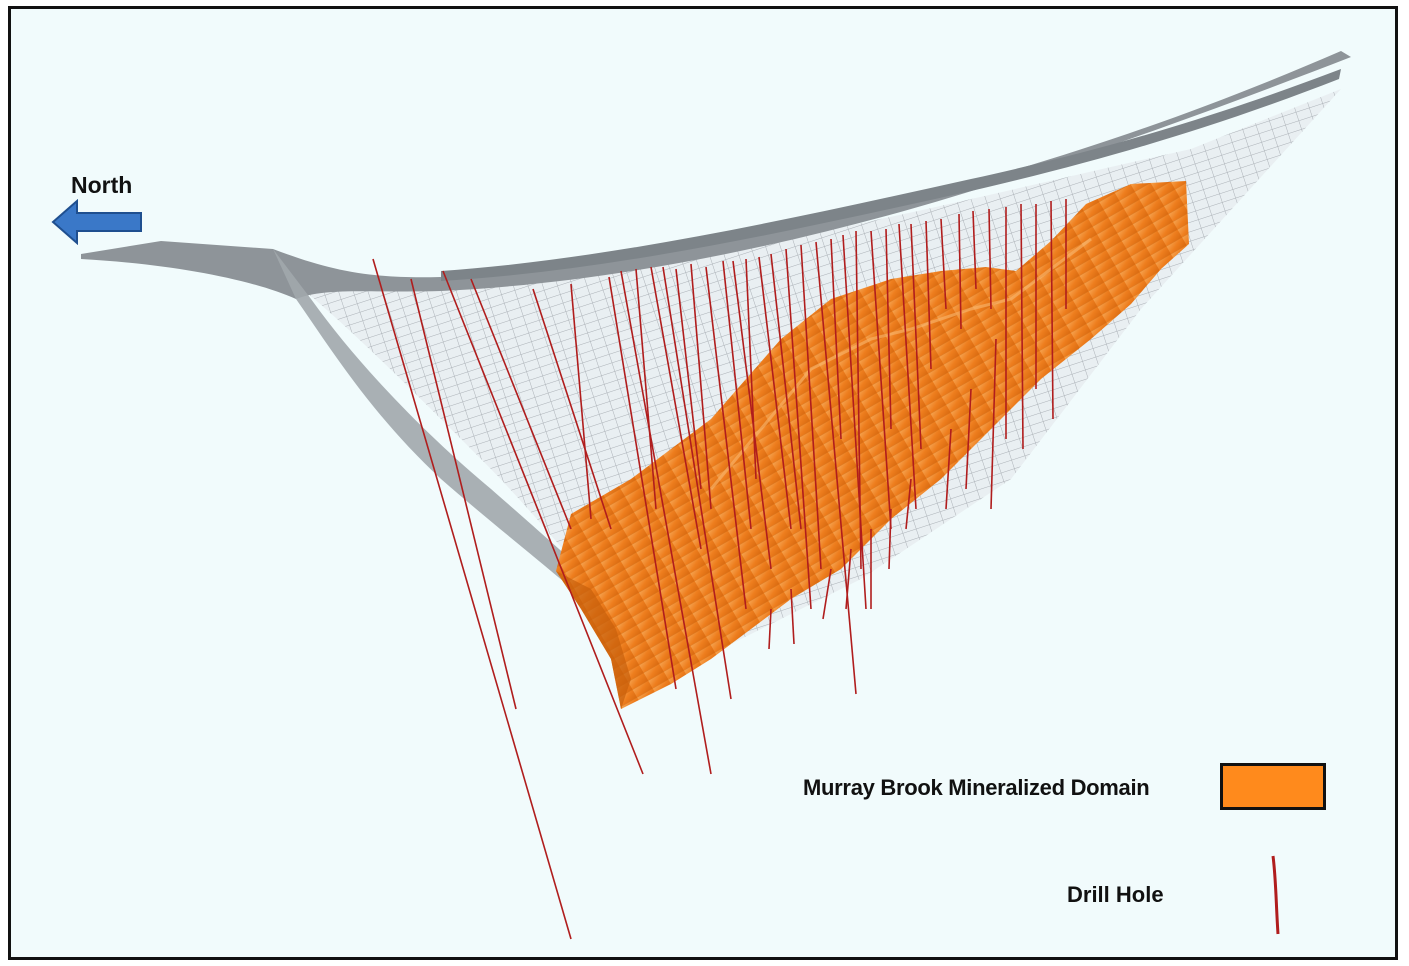  Describe the element at coordinates (1115, 894) in the screenshot. I see `legend-drill-hole-label: Drill Hole` at that location.